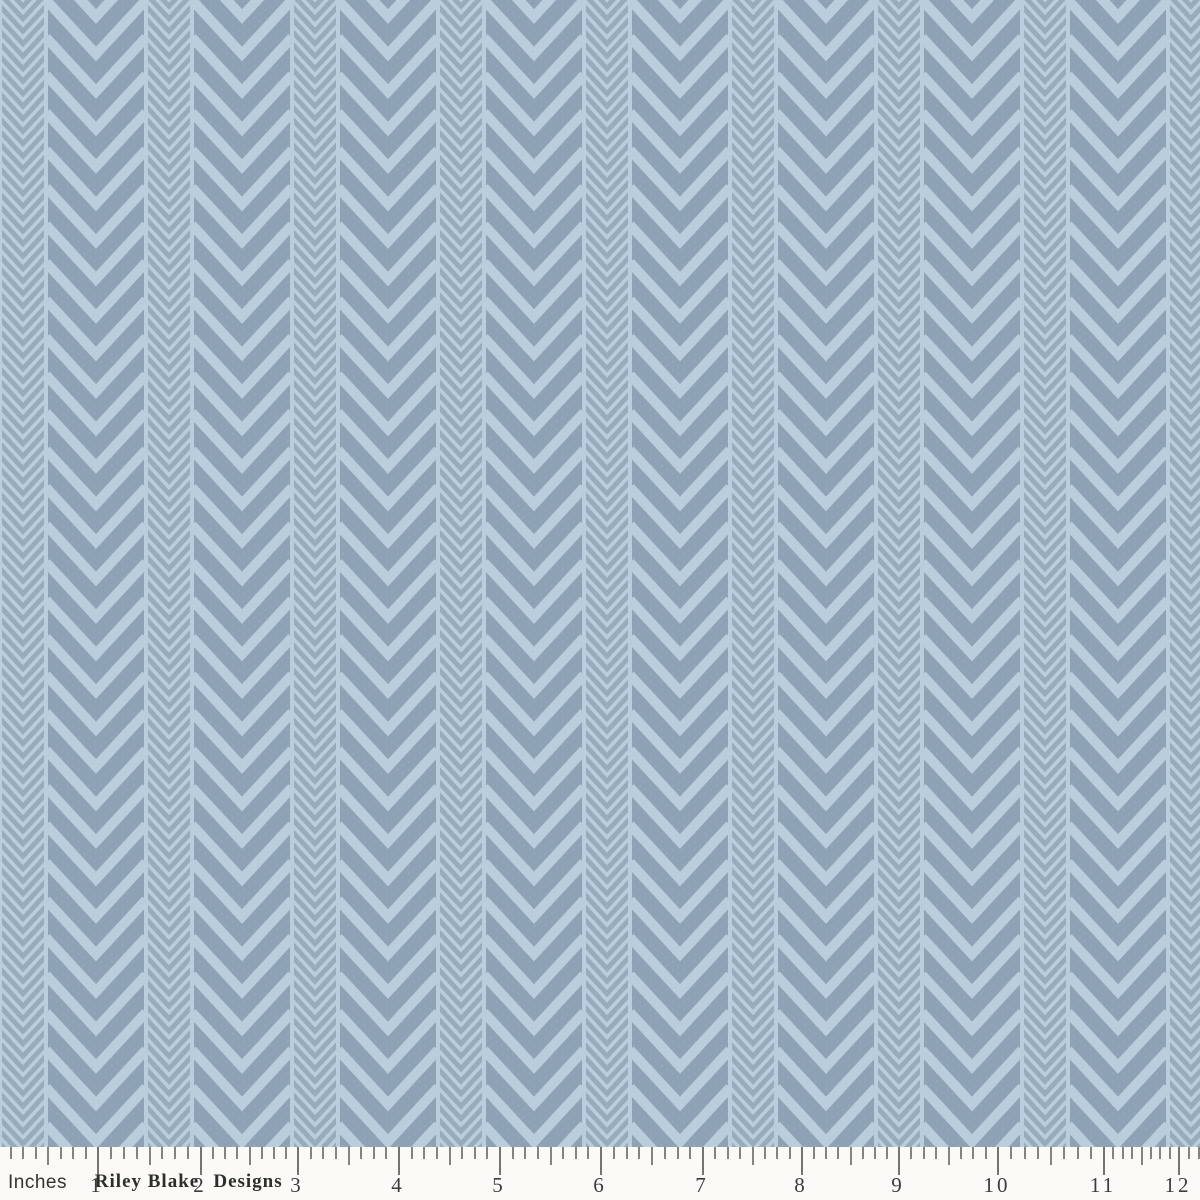  What do you see at coordinates (898, 1185) in the screenshot?
I see `ruler-number: 9` at bounding box center [898, 1185].